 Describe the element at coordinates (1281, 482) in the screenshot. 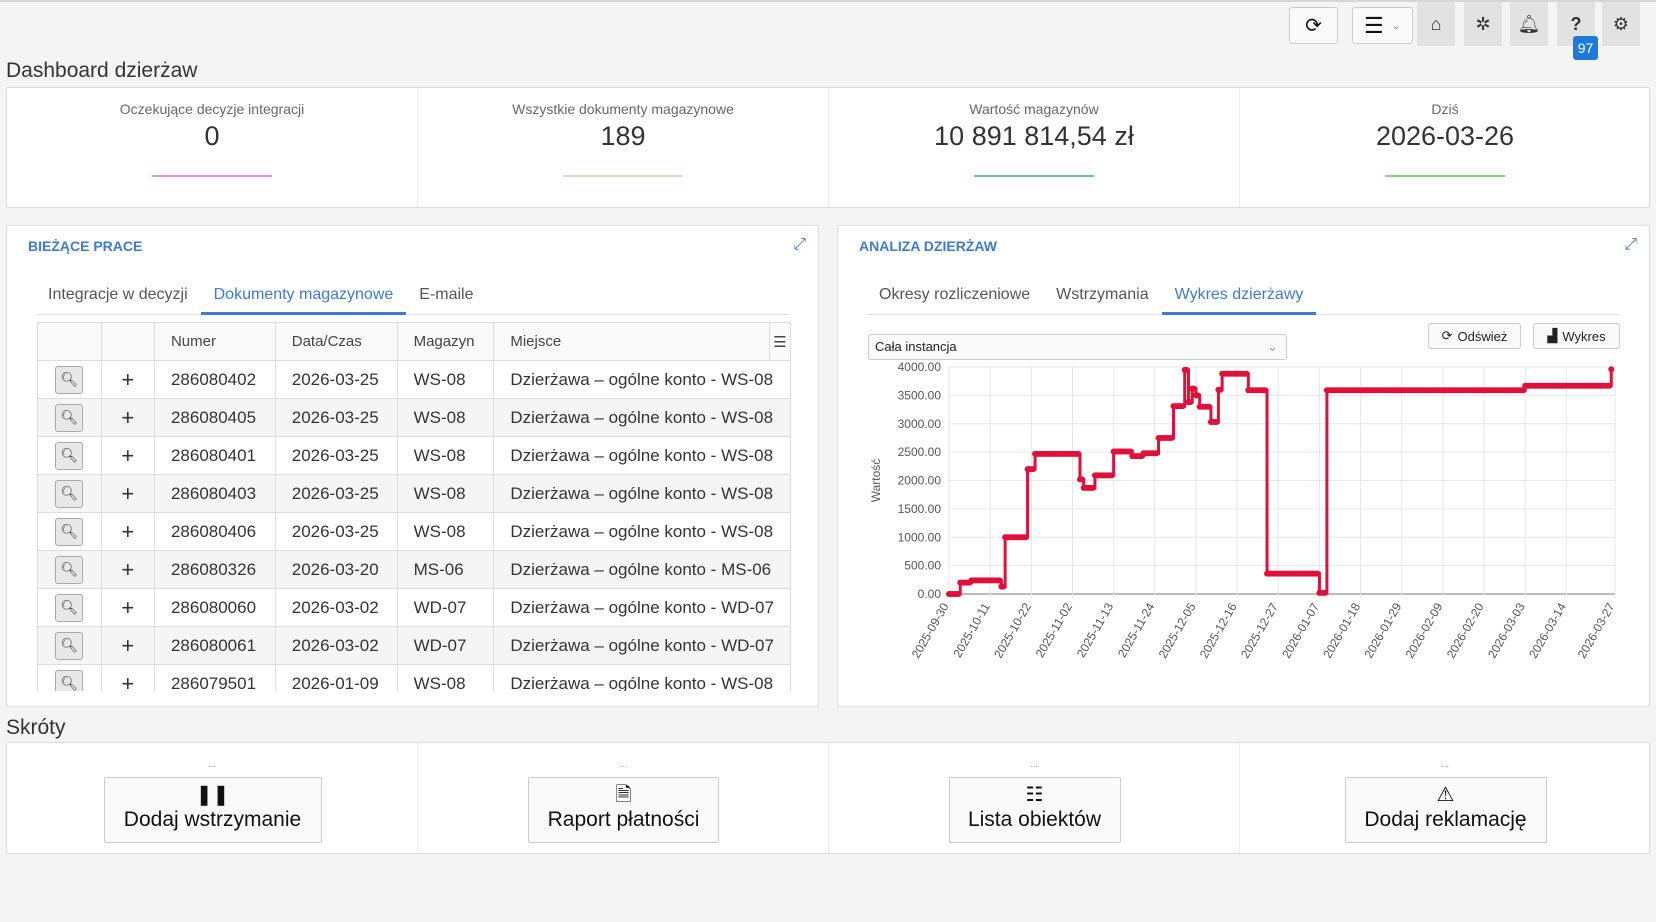

I see `series-line` at that location.